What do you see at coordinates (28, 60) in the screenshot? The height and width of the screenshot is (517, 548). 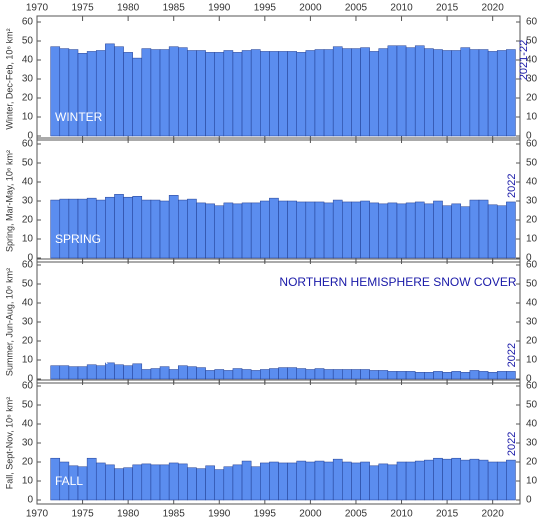 I see `y-tick-label: 40` at bounding box center [28, 60].